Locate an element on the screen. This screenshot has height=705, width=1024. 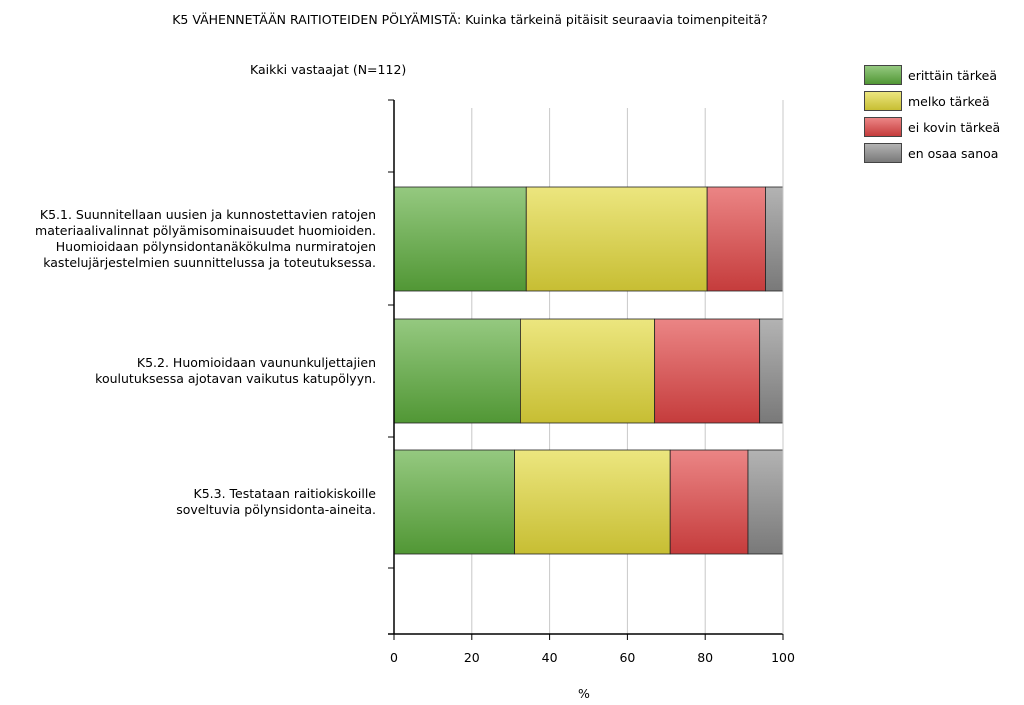
legend-item: ei kovin tärkeä is located at coordinates (932, 127).